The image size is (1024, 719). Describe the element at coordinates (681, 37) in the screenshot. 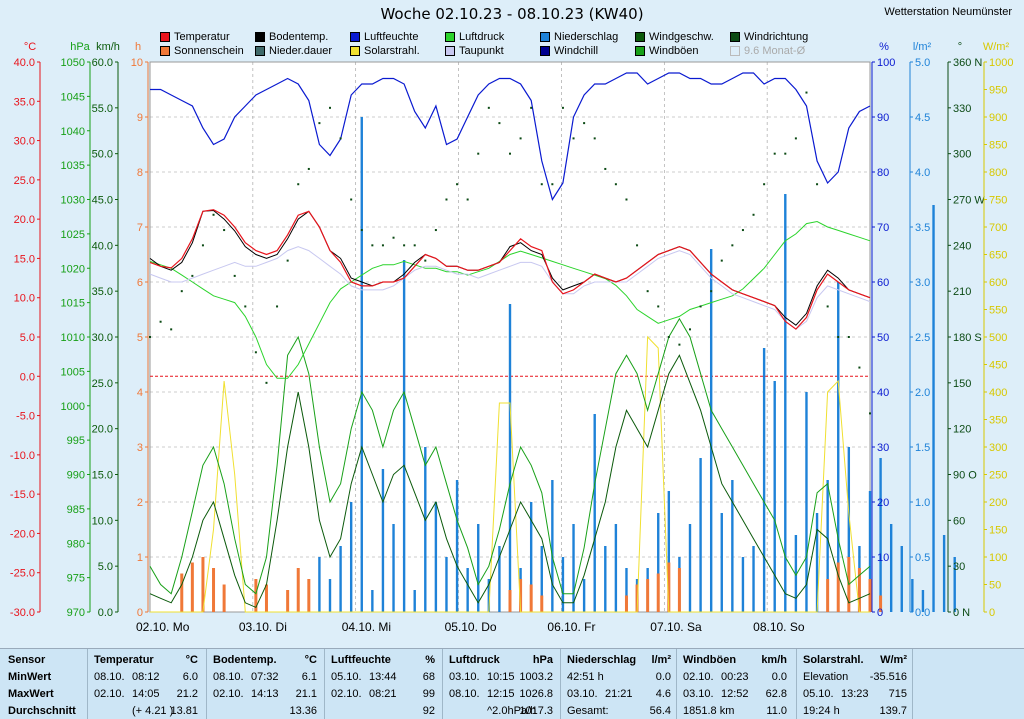

I see `legend-label: Windgeschw.` at that location.